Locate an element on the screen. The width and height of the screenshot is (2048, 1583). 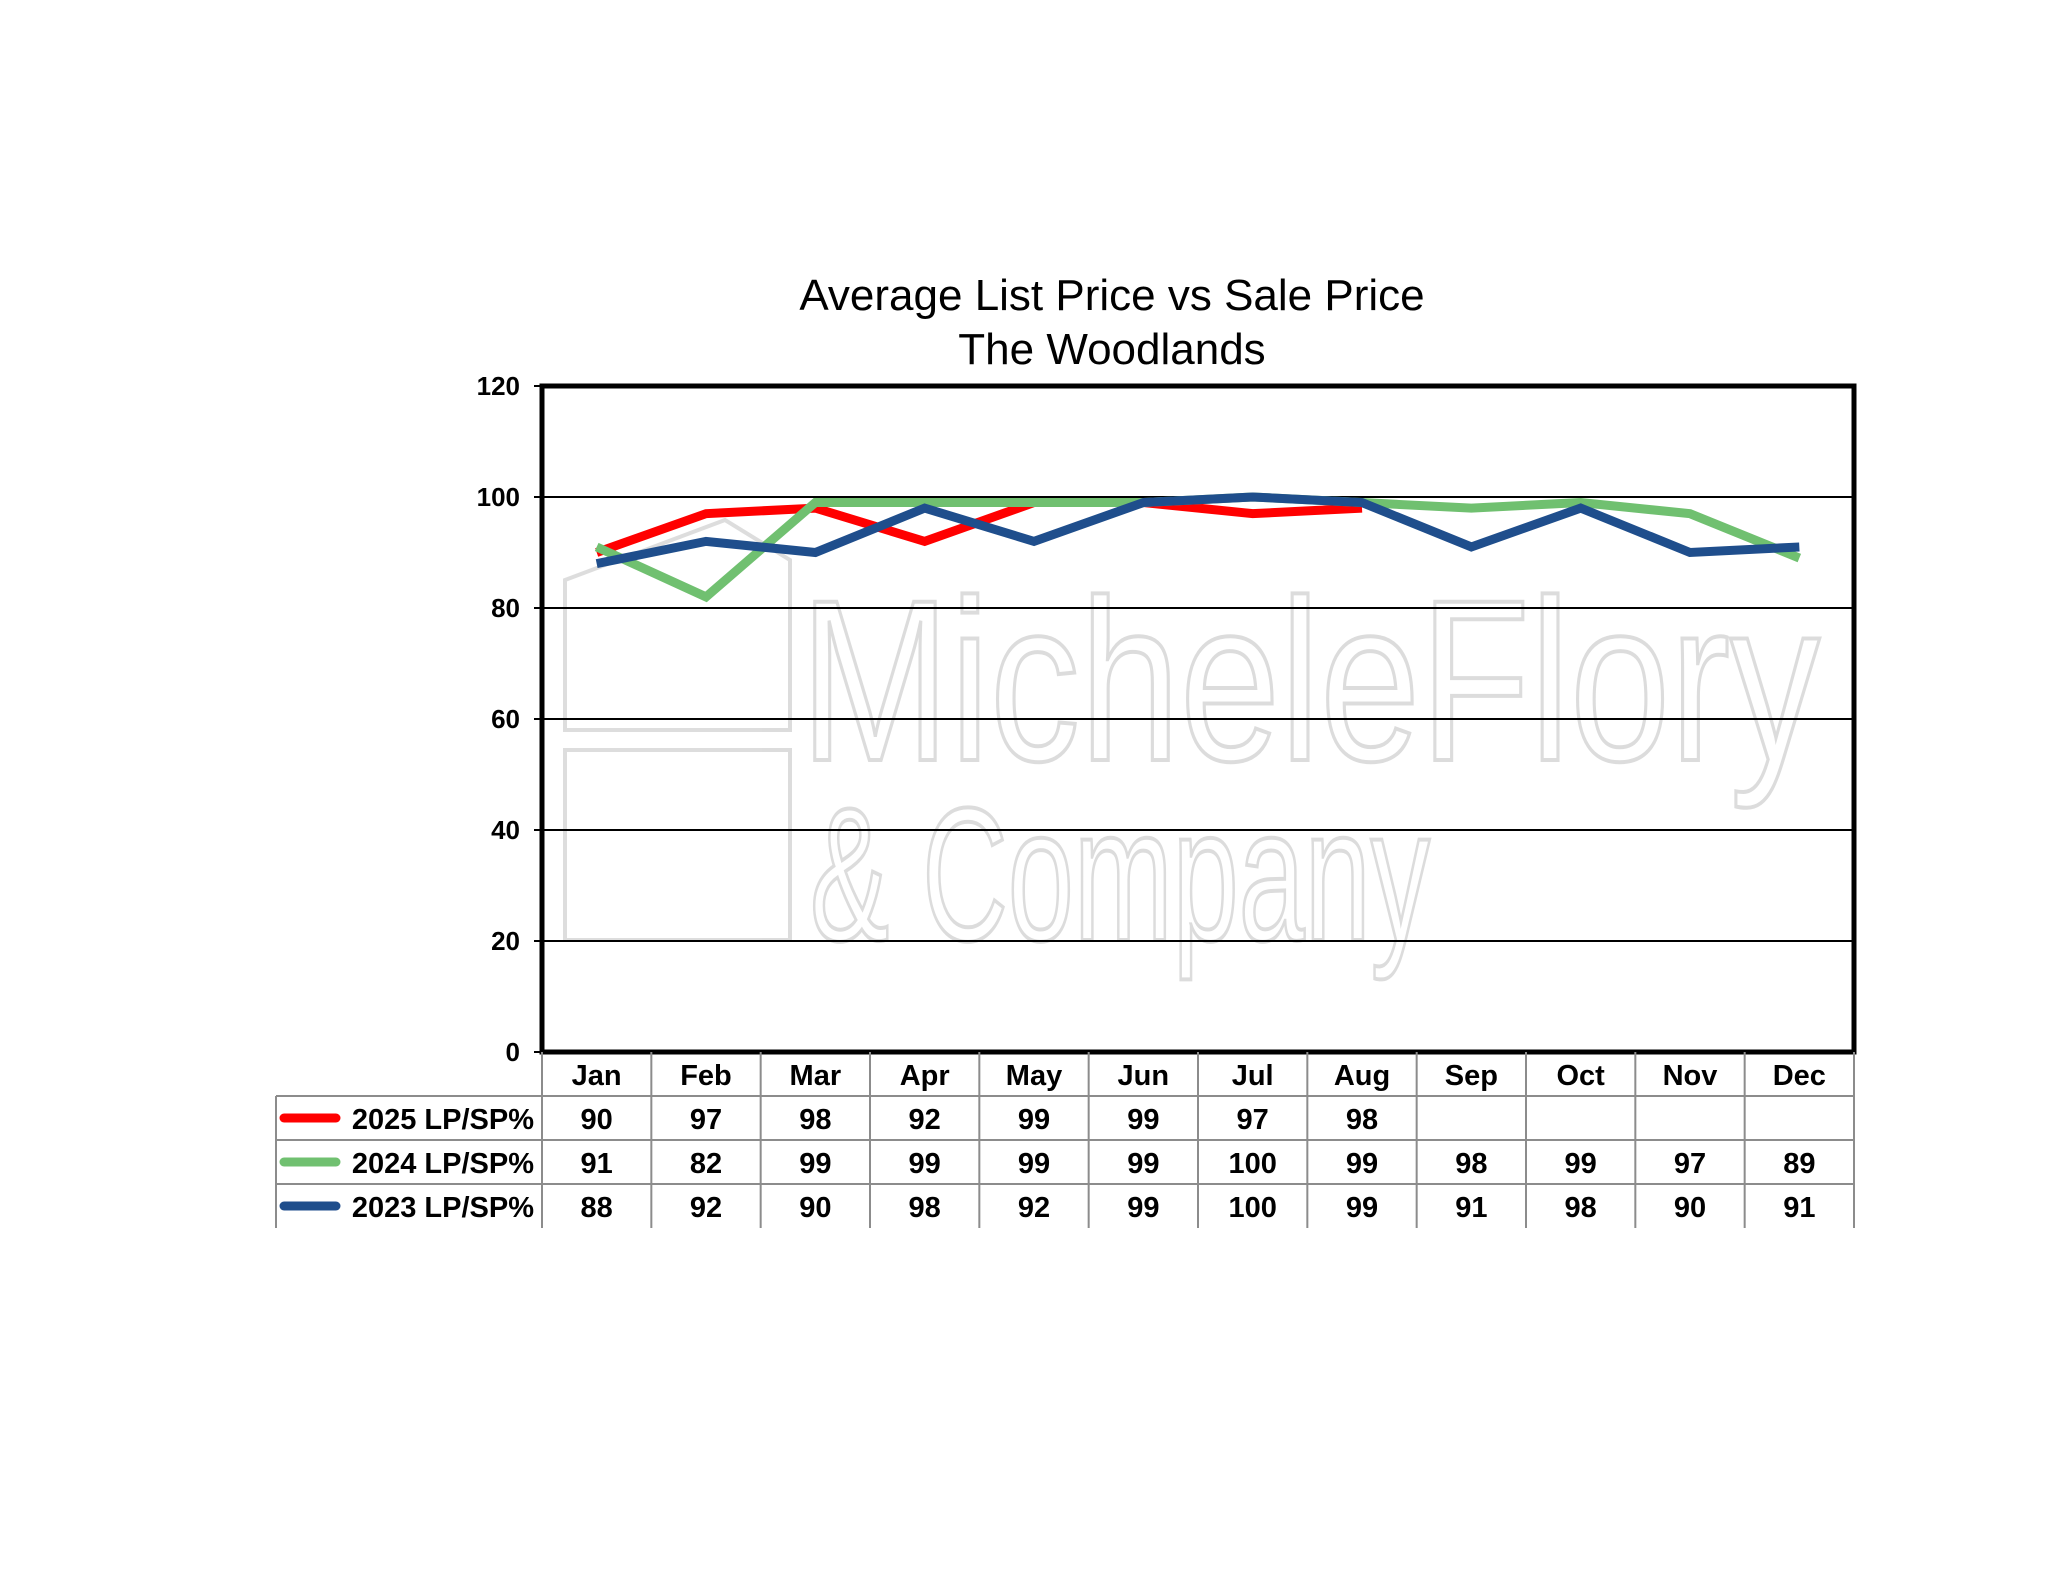
x-tick-label: Feb is located at coordinates (706, 1076).